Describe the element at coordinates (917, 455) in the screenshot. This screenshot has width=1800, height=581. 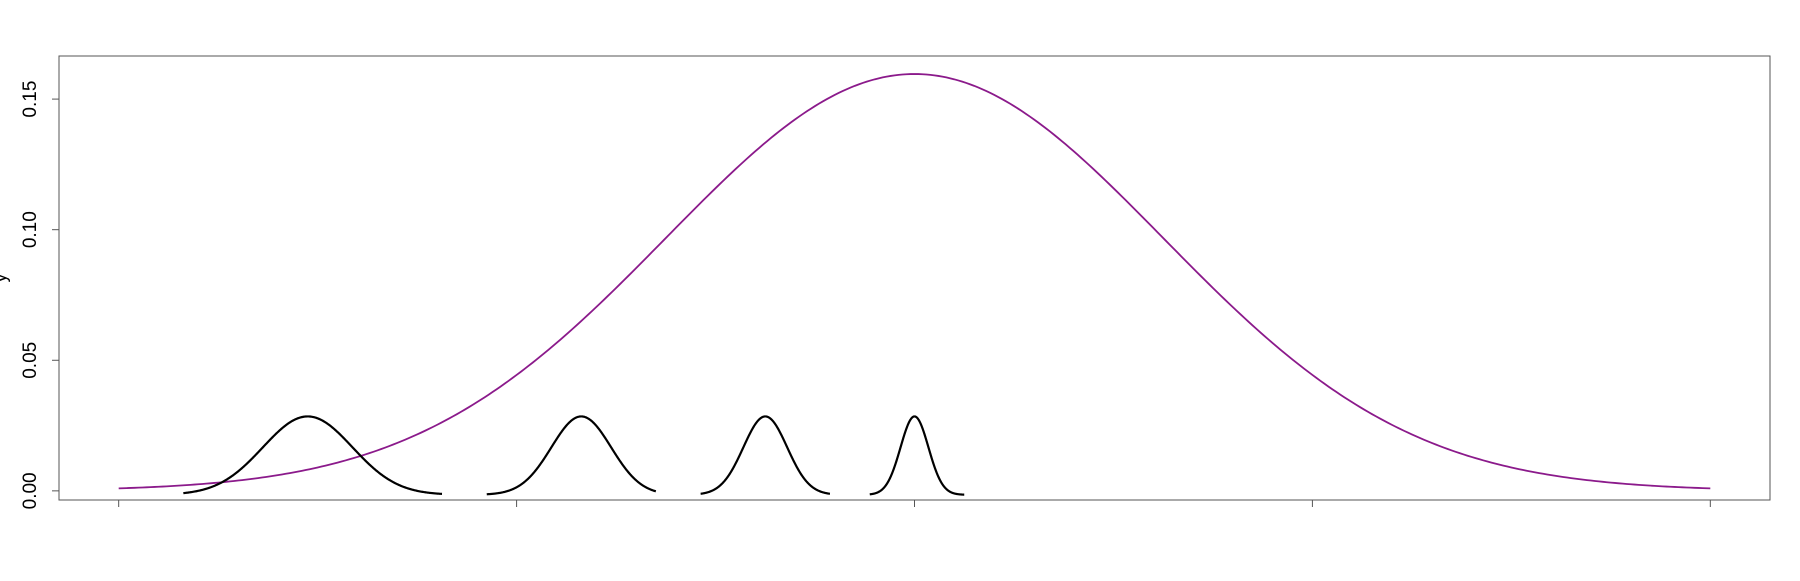
I see `series-4-line` at that location.